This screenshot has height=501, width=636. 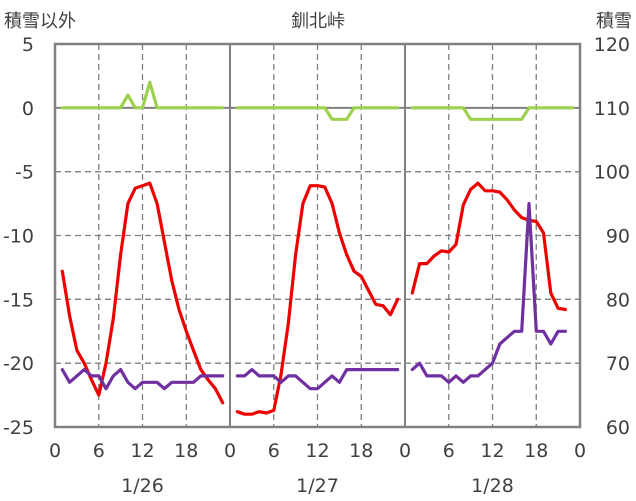 I want to click on left-tick-label: -10, so click(x=18, y=237).